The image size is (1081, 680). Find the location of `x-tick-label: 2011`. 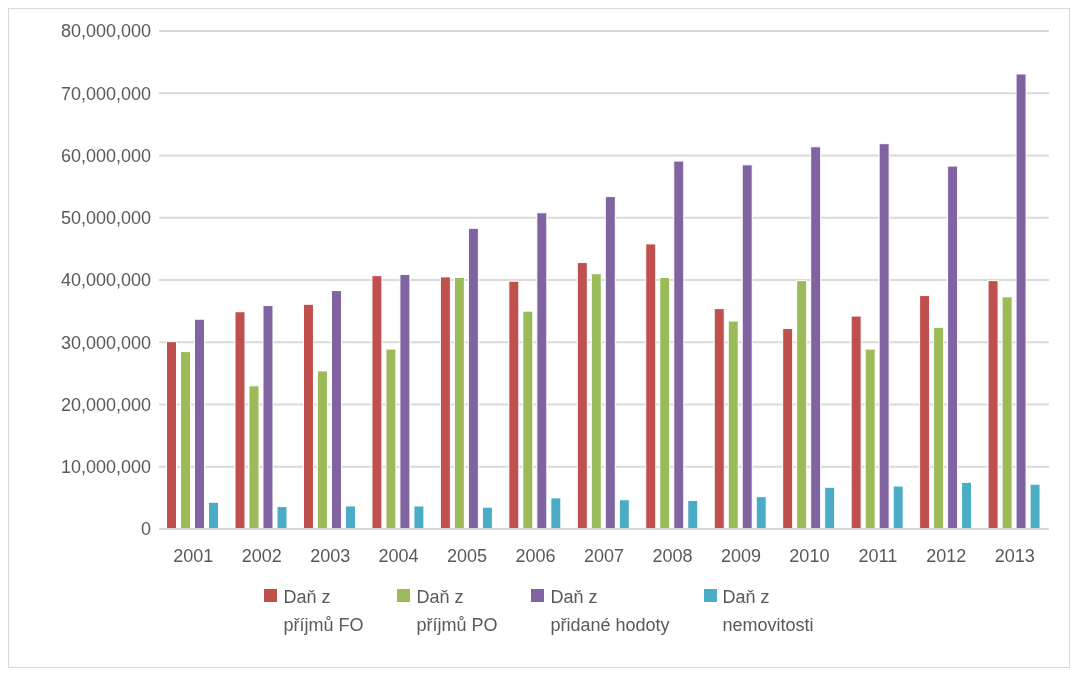

x-tick-label: 2011 is located at coordinates (878, 555).